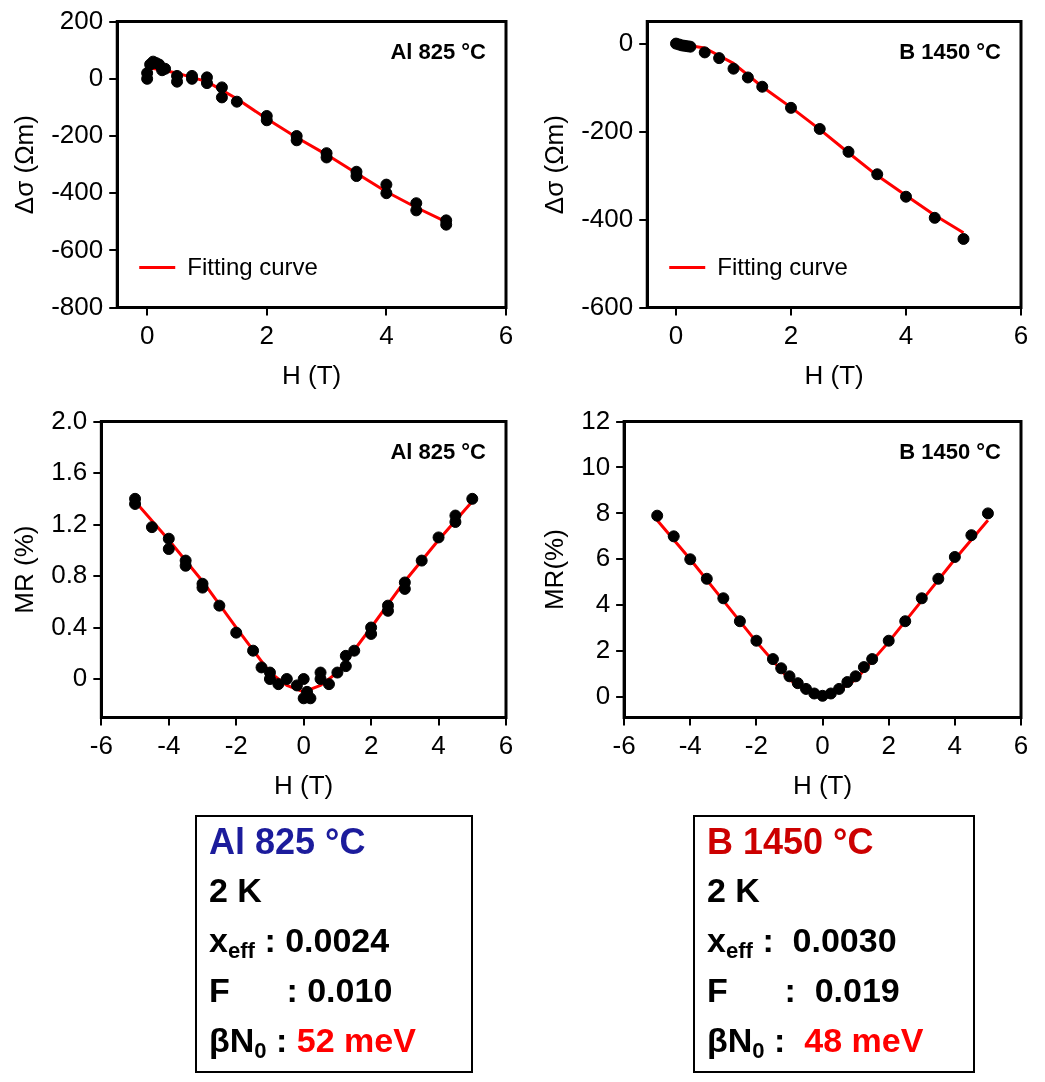 The image size is (1045, 1082). Describe the element at coordinates (553, 570) in the screenshot. I see `y-axis-title: MR(%)` at that location.